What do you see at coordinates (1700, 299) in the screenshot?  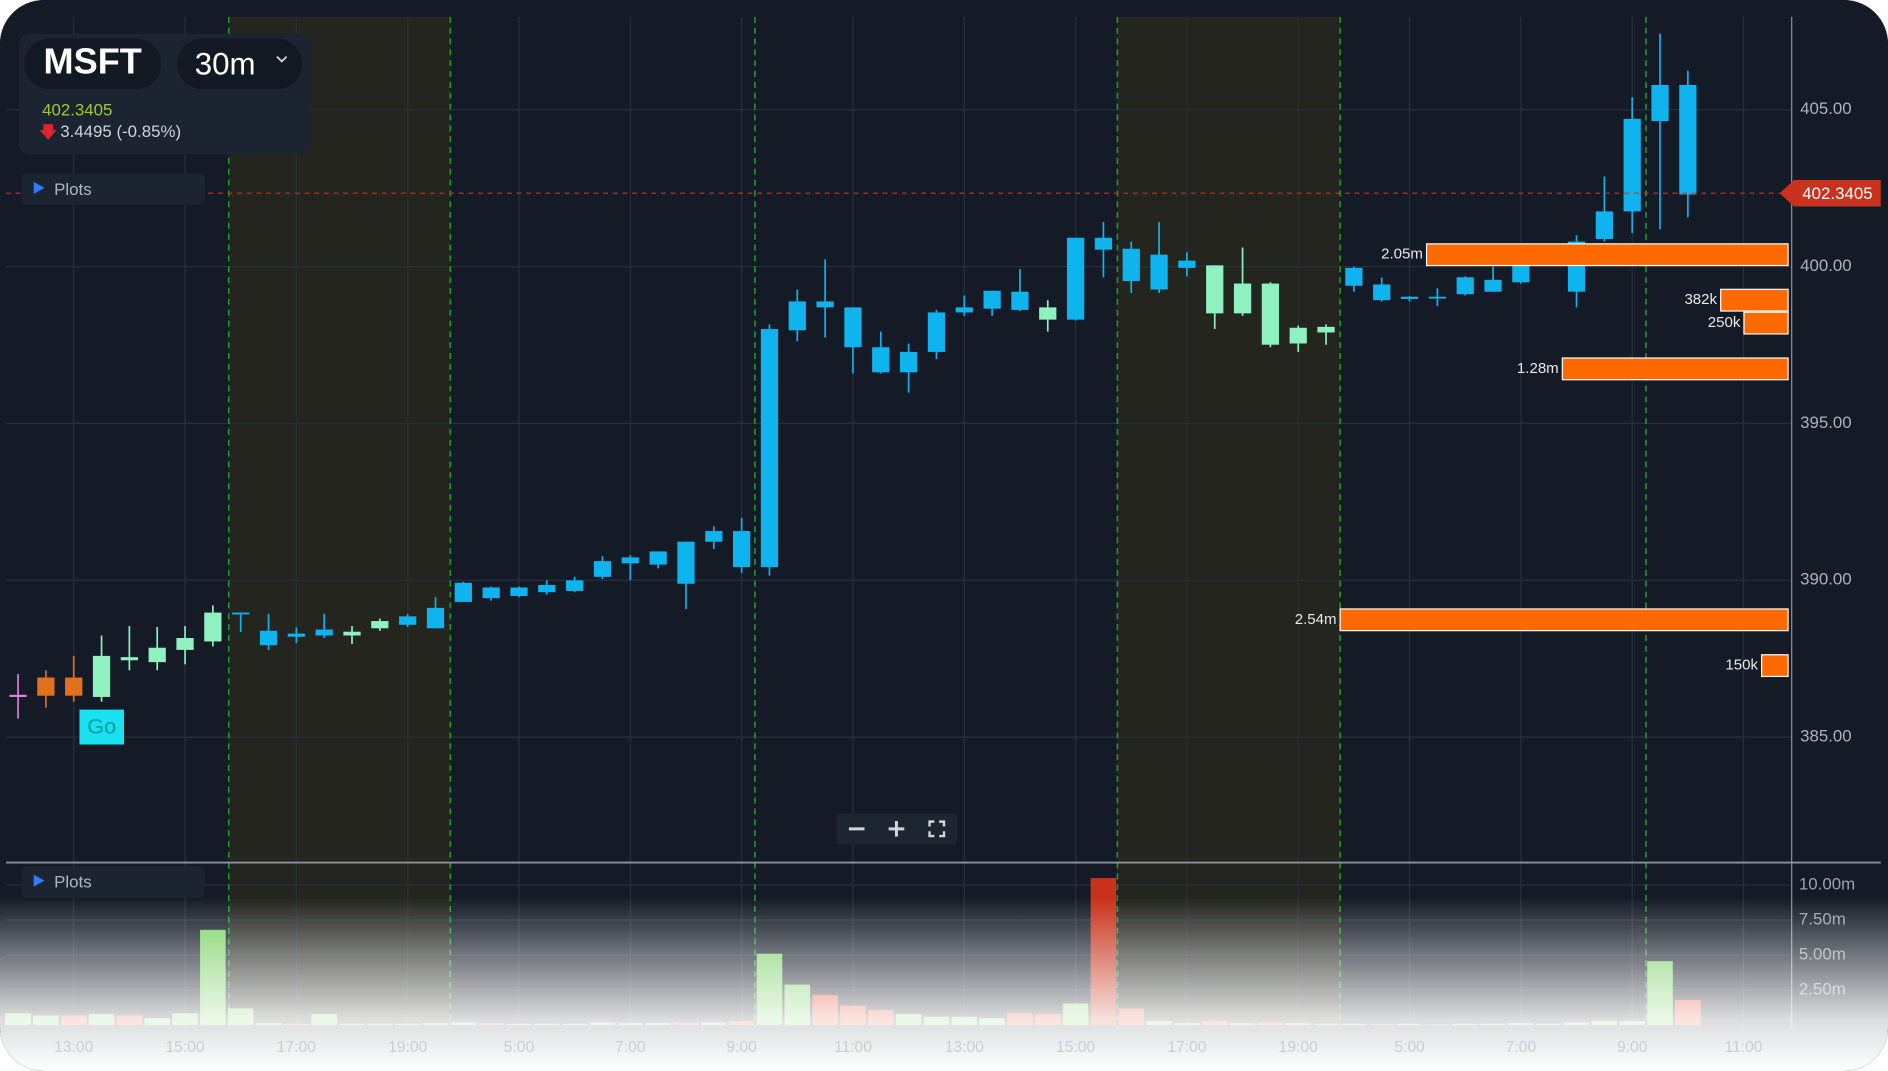 I see `order-label: 382k` at bounding box center [1700, 299].